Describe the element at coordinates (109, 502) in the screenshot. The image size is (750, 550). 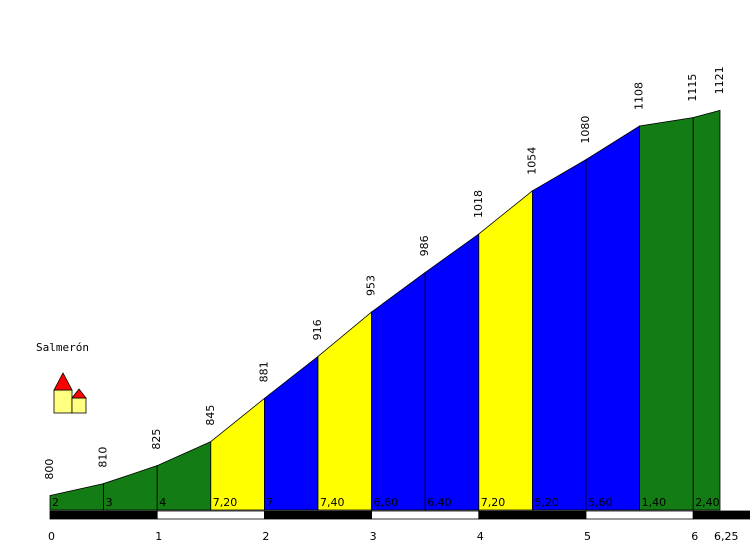
I see `gradient-label: 3` at that location.